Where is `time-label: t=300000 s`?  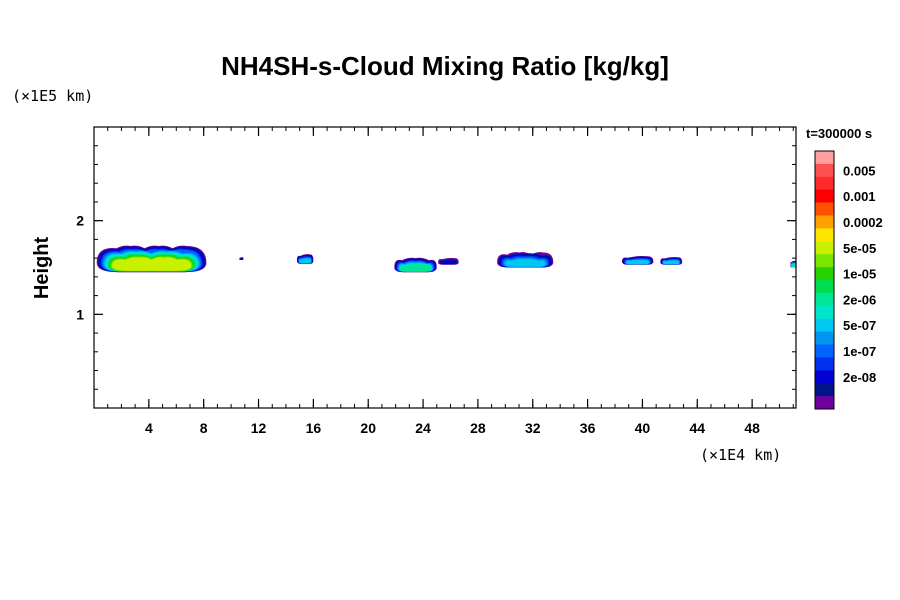
time-label: t=300000 s is located at coordinates (839, 133).